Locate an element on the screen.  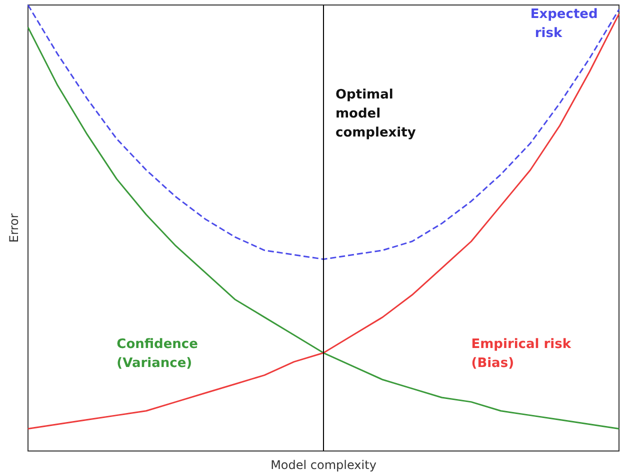
y-axis-title: Error is located at coordinates (14, 228).